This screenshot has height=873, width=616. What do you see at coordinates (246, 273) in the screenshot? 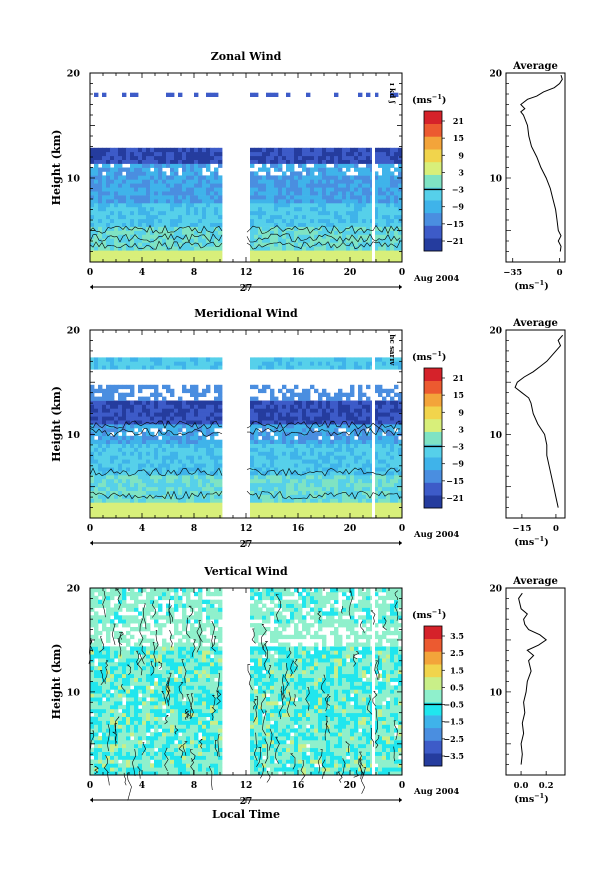
I see `x-tick-label: 12` at bounding box center [246, 273].